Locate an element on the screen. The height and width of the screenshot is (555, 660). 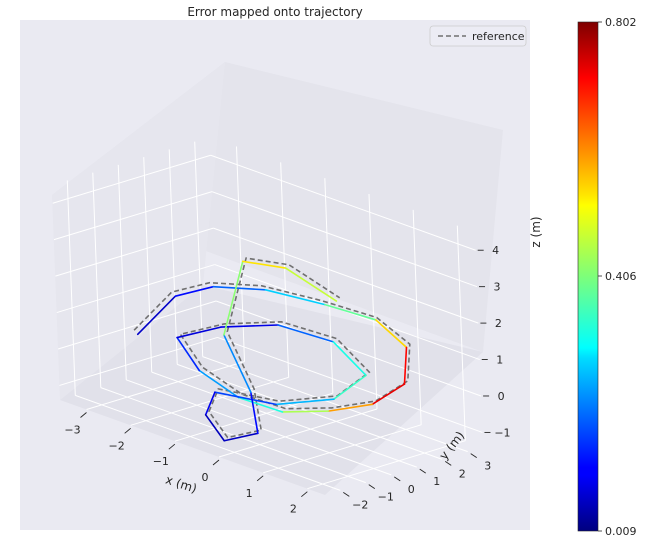
legend-box is located at coordinates (478, 36).